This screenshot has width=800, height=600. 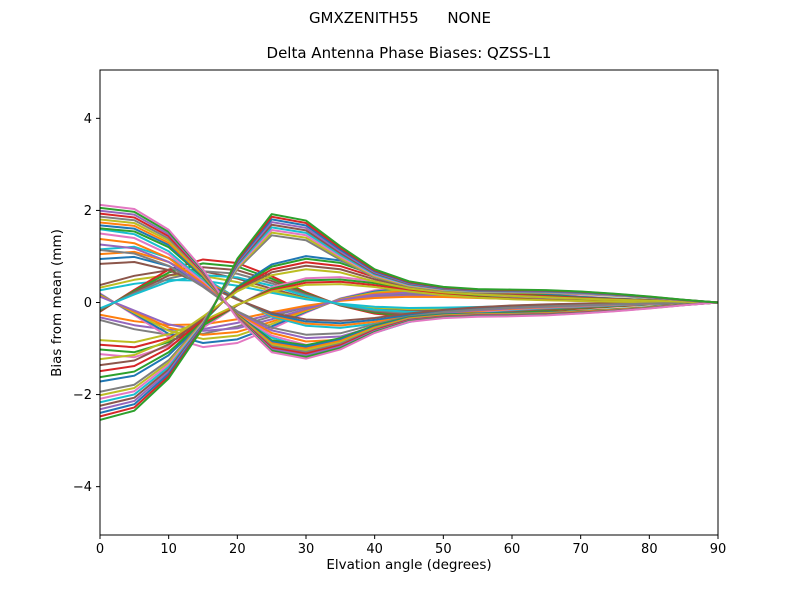 I want to click on figure-suptitle: GMXZENITH55 NONE, so click(x=400, y=18).